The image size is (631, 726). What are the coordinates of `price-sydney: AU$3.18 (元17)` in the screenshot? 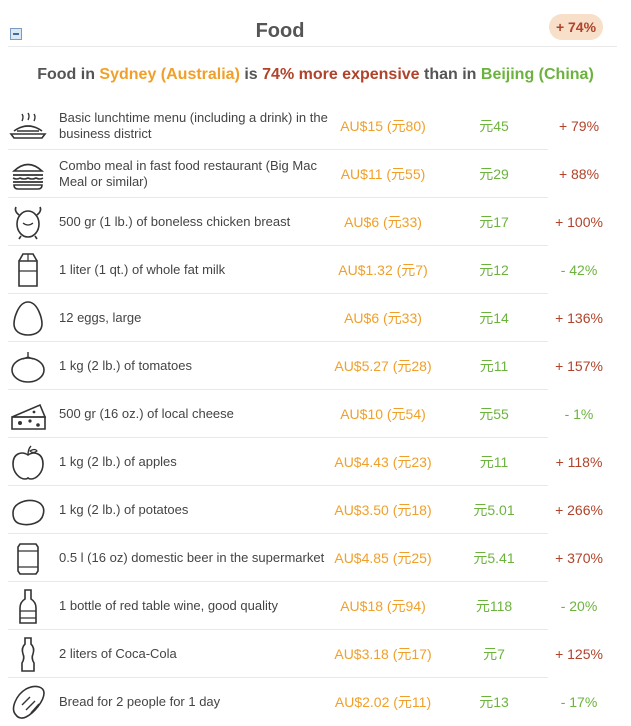 It's located at (383, 653).